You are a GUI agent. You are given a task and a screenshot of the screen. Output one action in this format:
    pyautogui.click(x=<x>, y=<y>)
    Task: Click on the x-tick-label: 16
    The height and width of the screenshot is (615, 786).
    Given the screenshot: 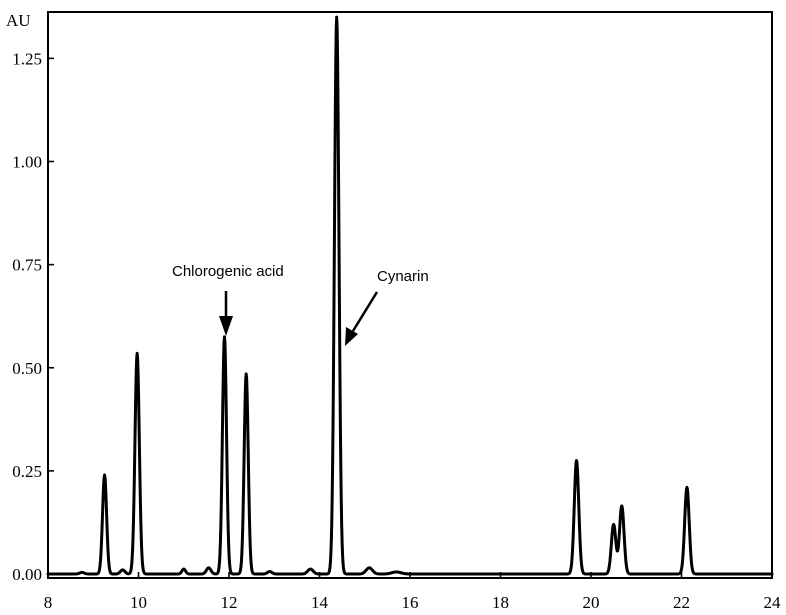 What is the action you would take?
    pyautogui.click(x=410, y=602)
    